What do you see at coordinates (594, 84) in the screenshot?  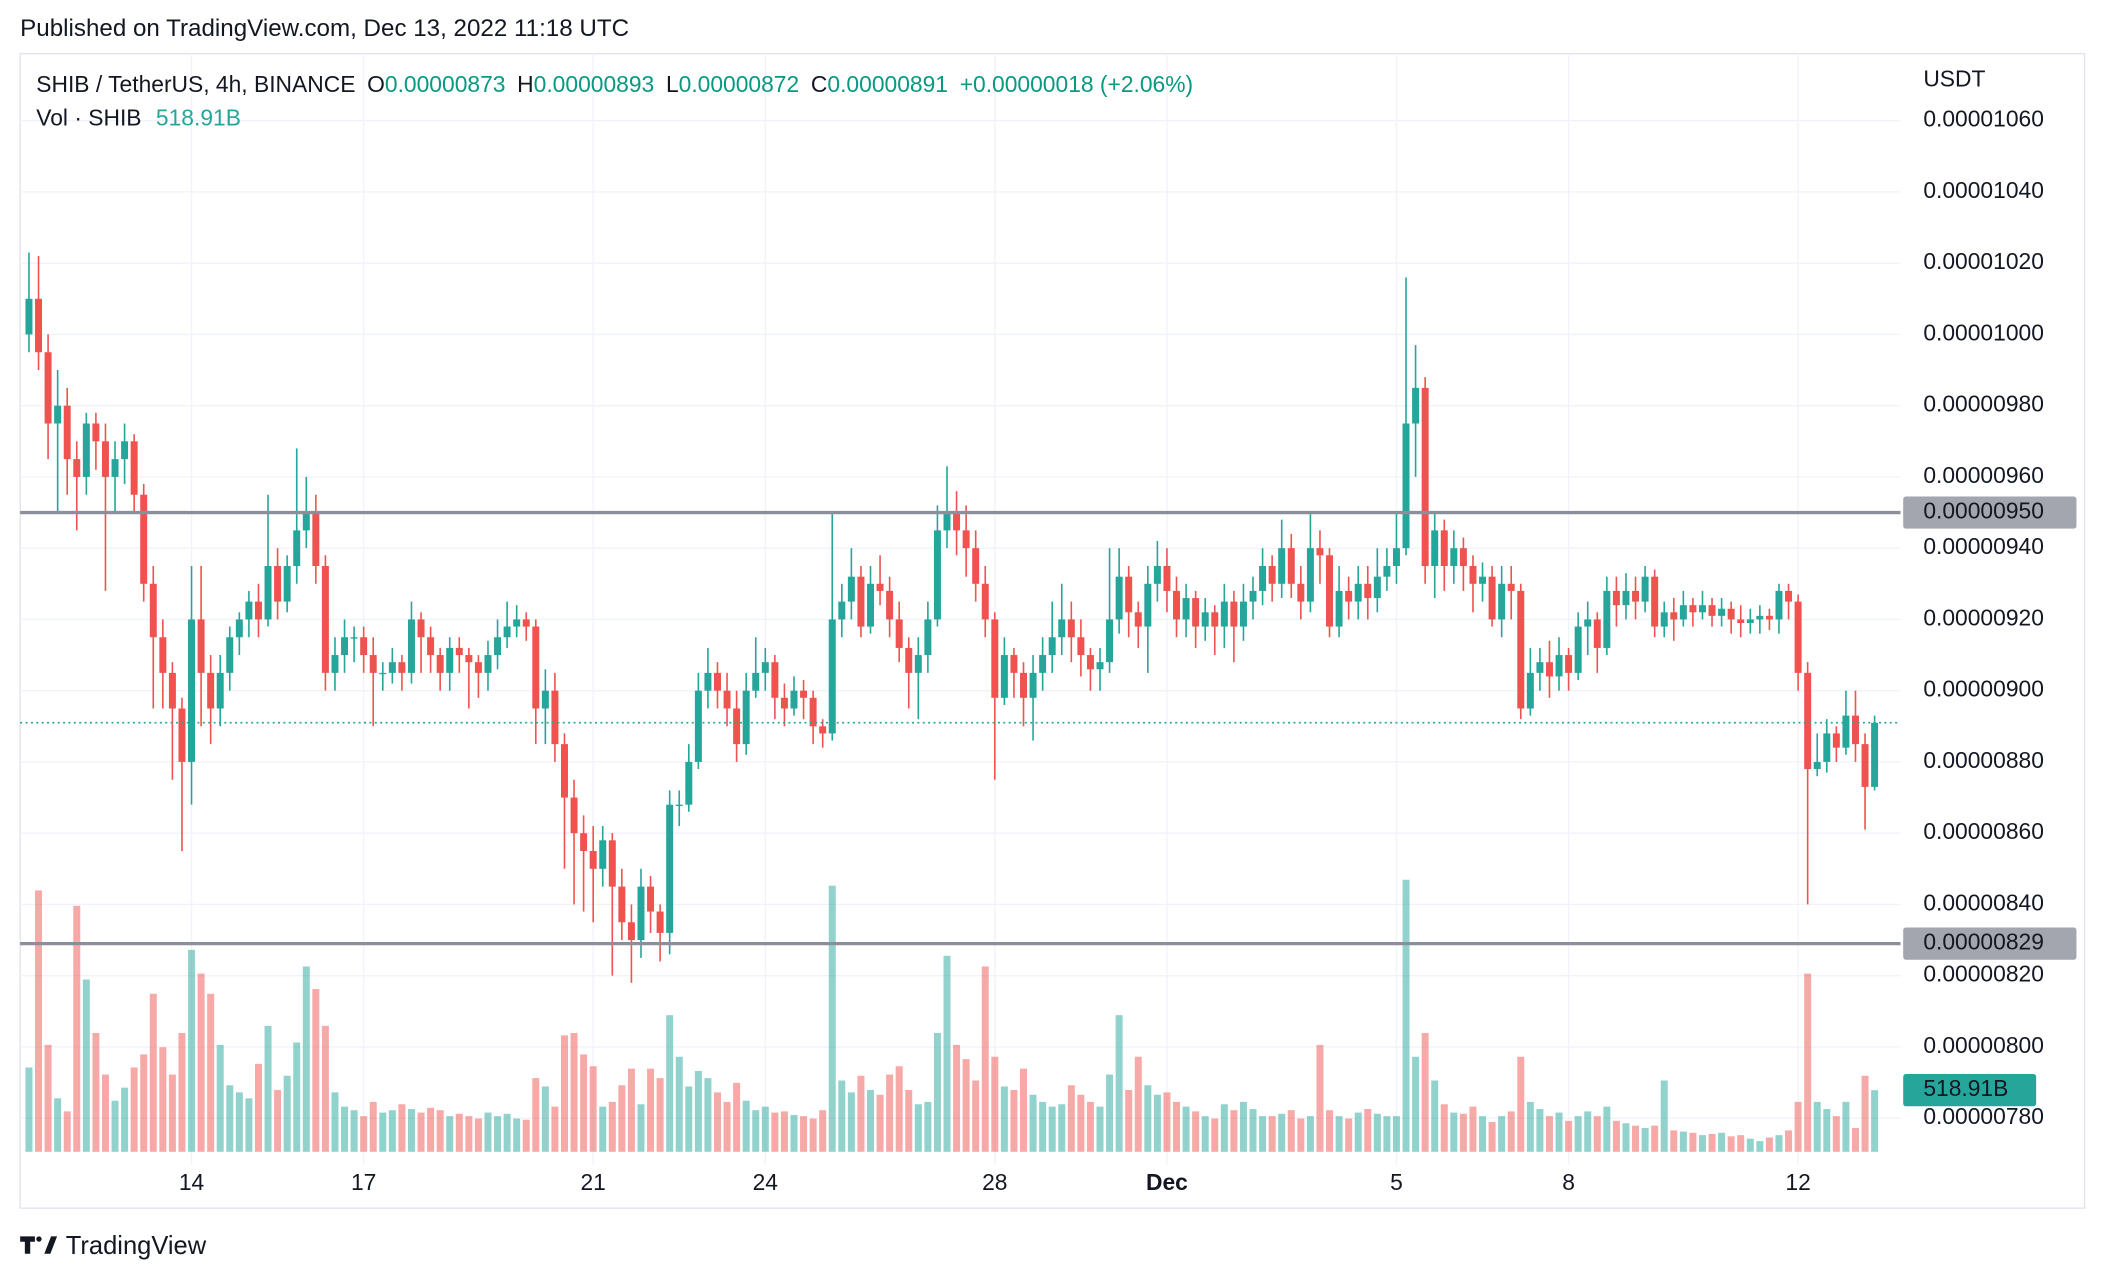 I see `high-value: 0.00000893` at bounding box center [594, 84].